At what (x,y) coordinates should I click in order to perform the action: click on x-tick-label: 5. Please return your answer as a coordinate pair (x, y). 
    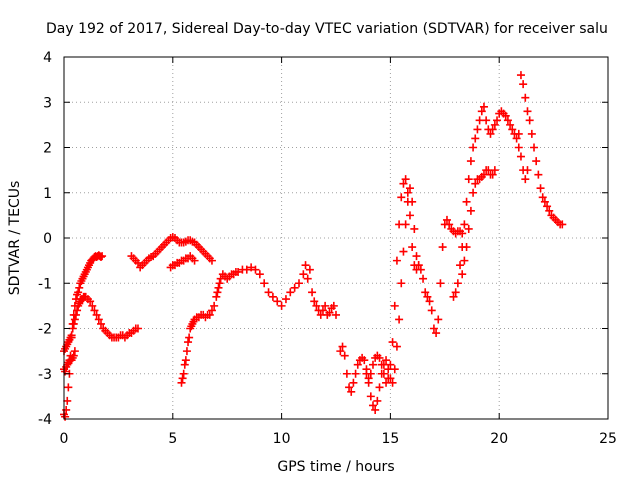
    Looking at the image, I should click on (172, 439).